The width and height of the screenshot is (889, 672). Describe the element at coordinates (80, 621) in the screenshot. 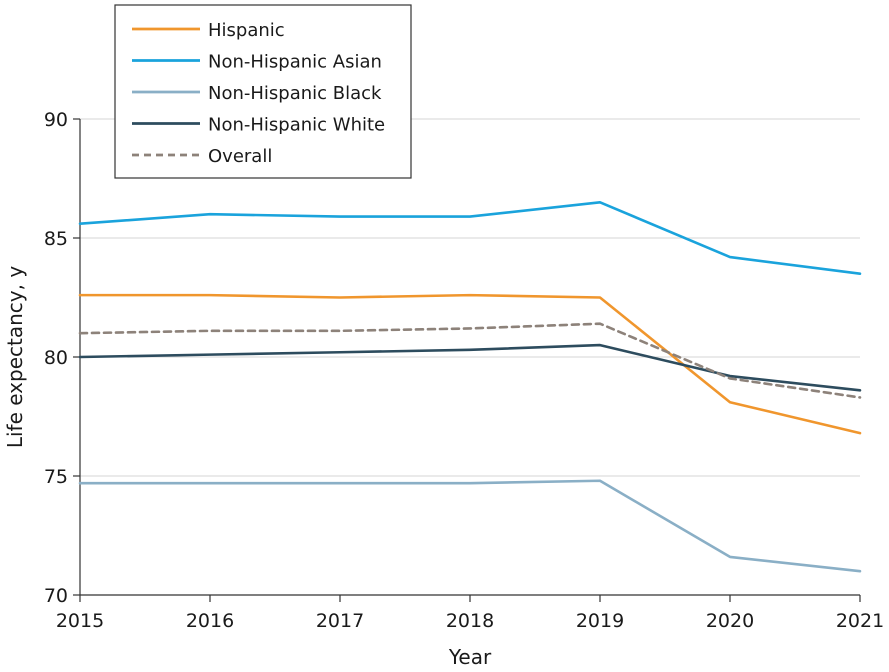

I see `x-tick-label-2015: 2015` at that location.